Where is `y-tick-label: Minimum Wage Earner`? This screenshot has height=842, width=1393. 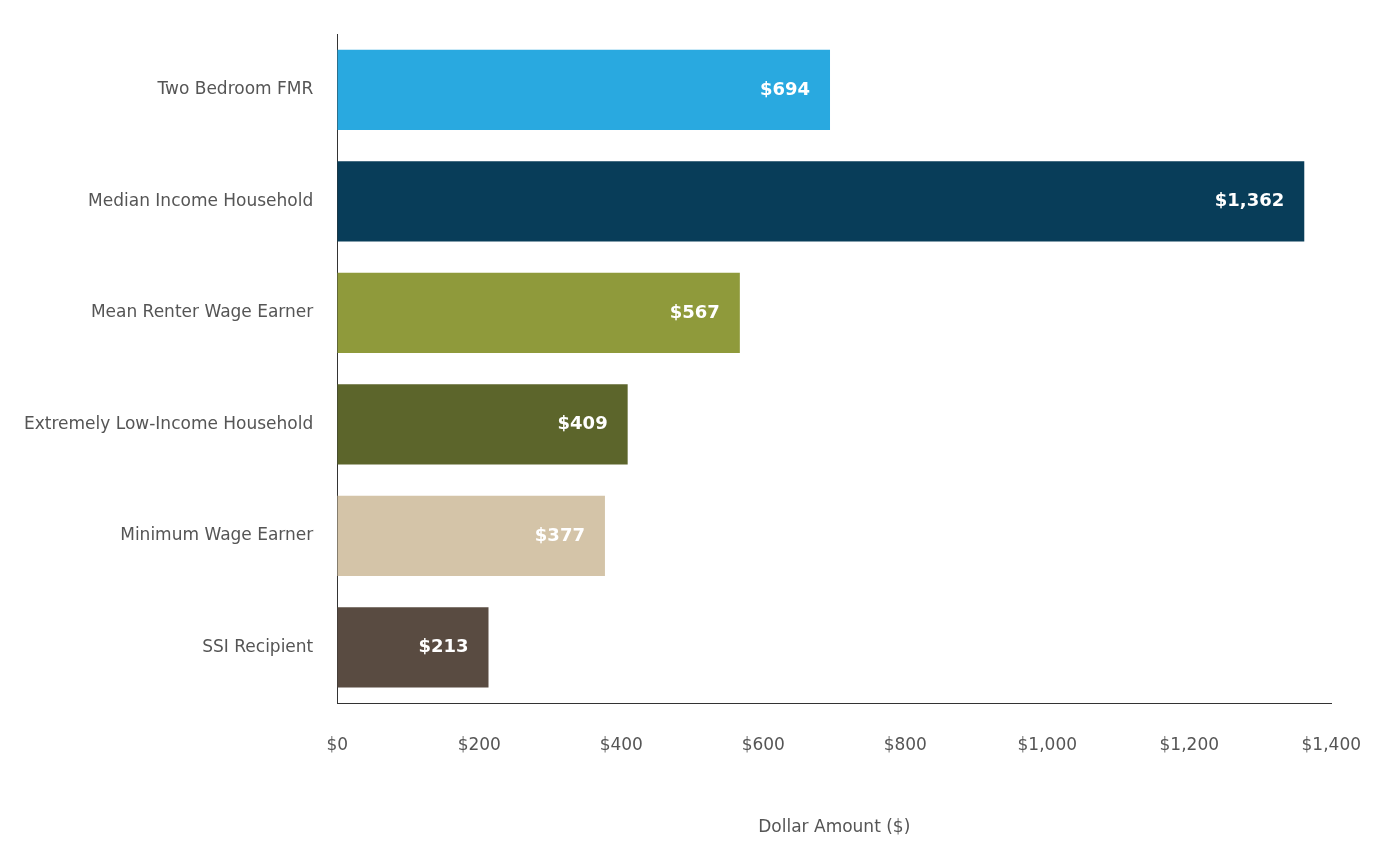
y-tick-label: Minimum Wage Earner is located at coordinates (217, 534).